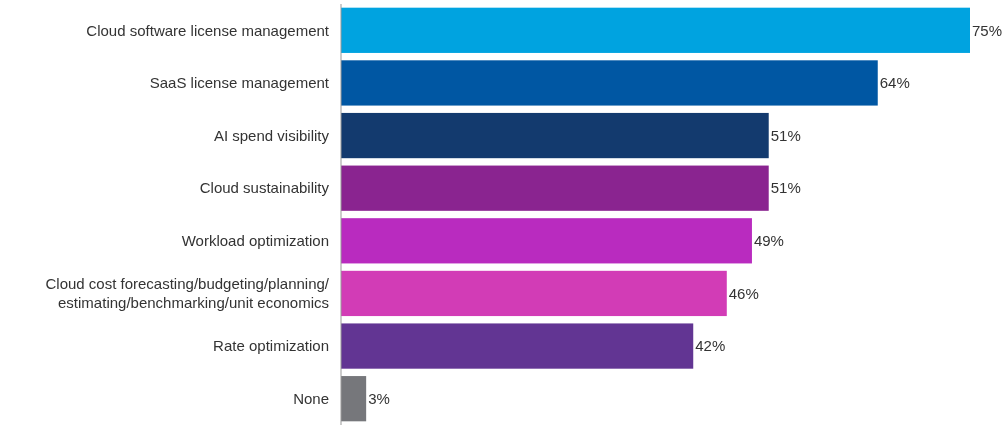  I want to click on y-tick-label: Cloud software license management, so click(208, 30).